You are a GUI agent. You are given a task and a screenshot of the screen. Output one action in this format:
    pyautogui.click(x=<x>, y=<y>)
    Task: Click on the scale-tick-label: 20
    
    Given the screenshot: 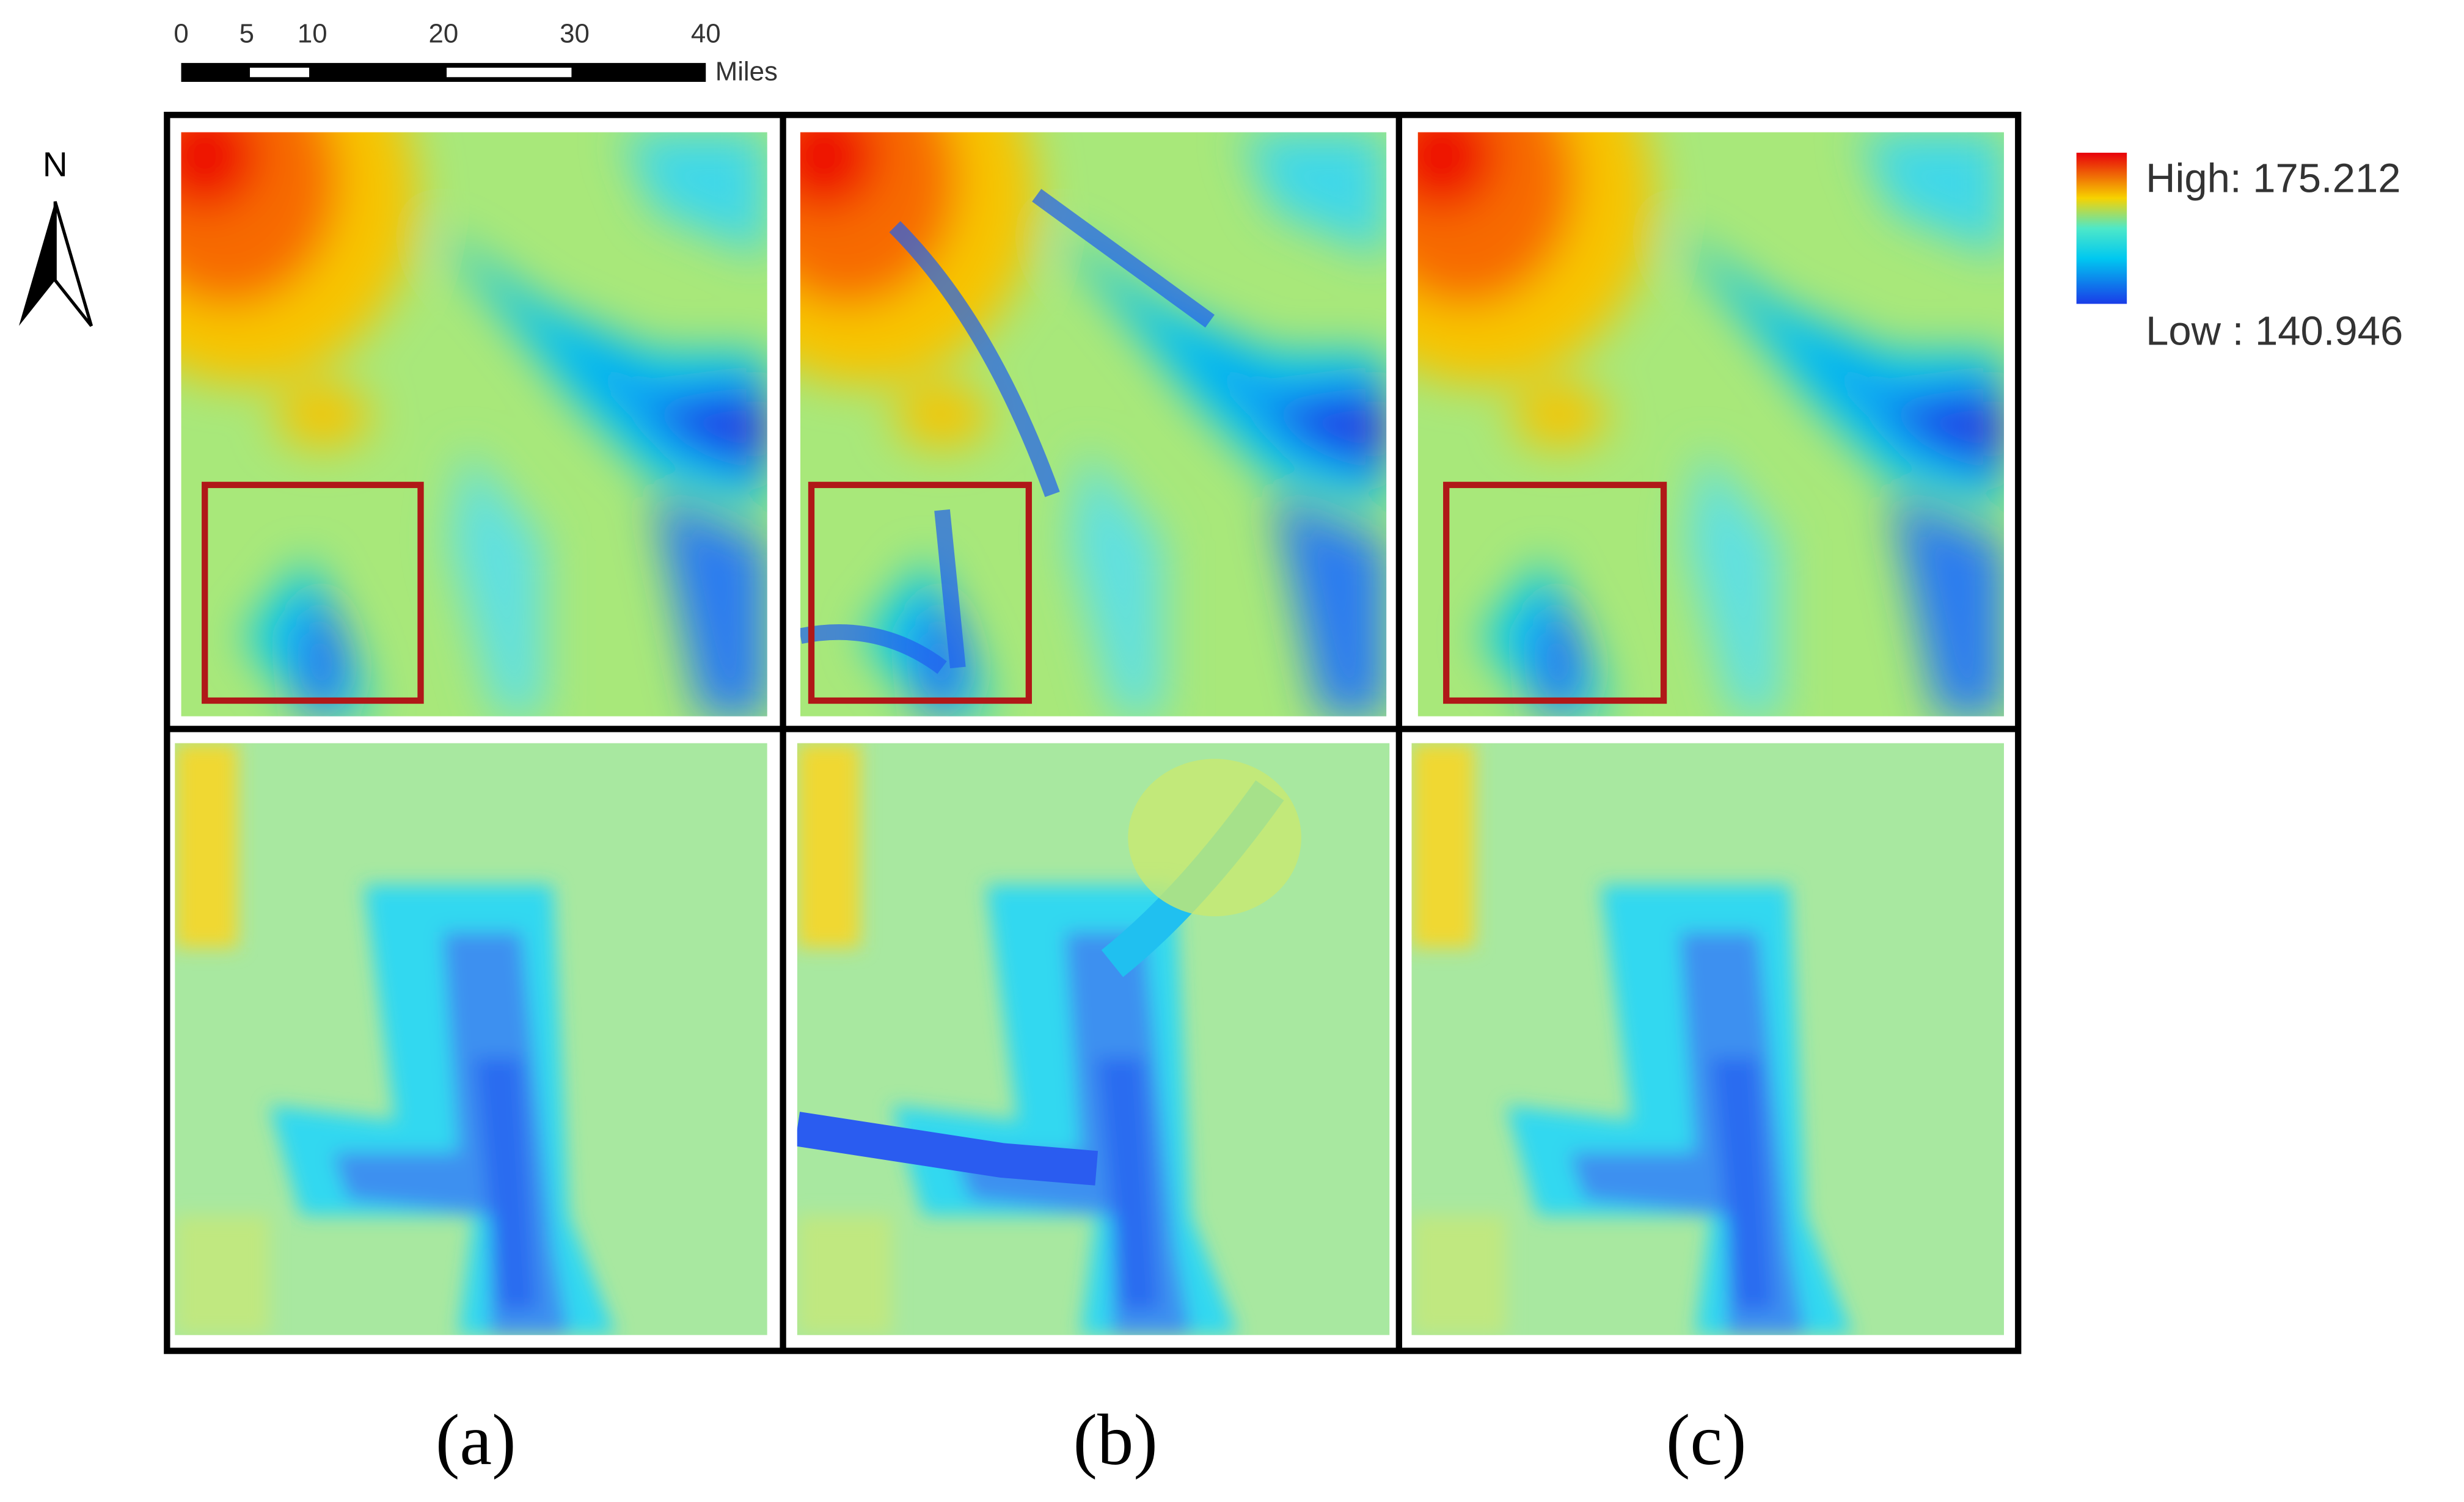 What is the action you would take?
    pyautogui.click(x=444, y=34)
    